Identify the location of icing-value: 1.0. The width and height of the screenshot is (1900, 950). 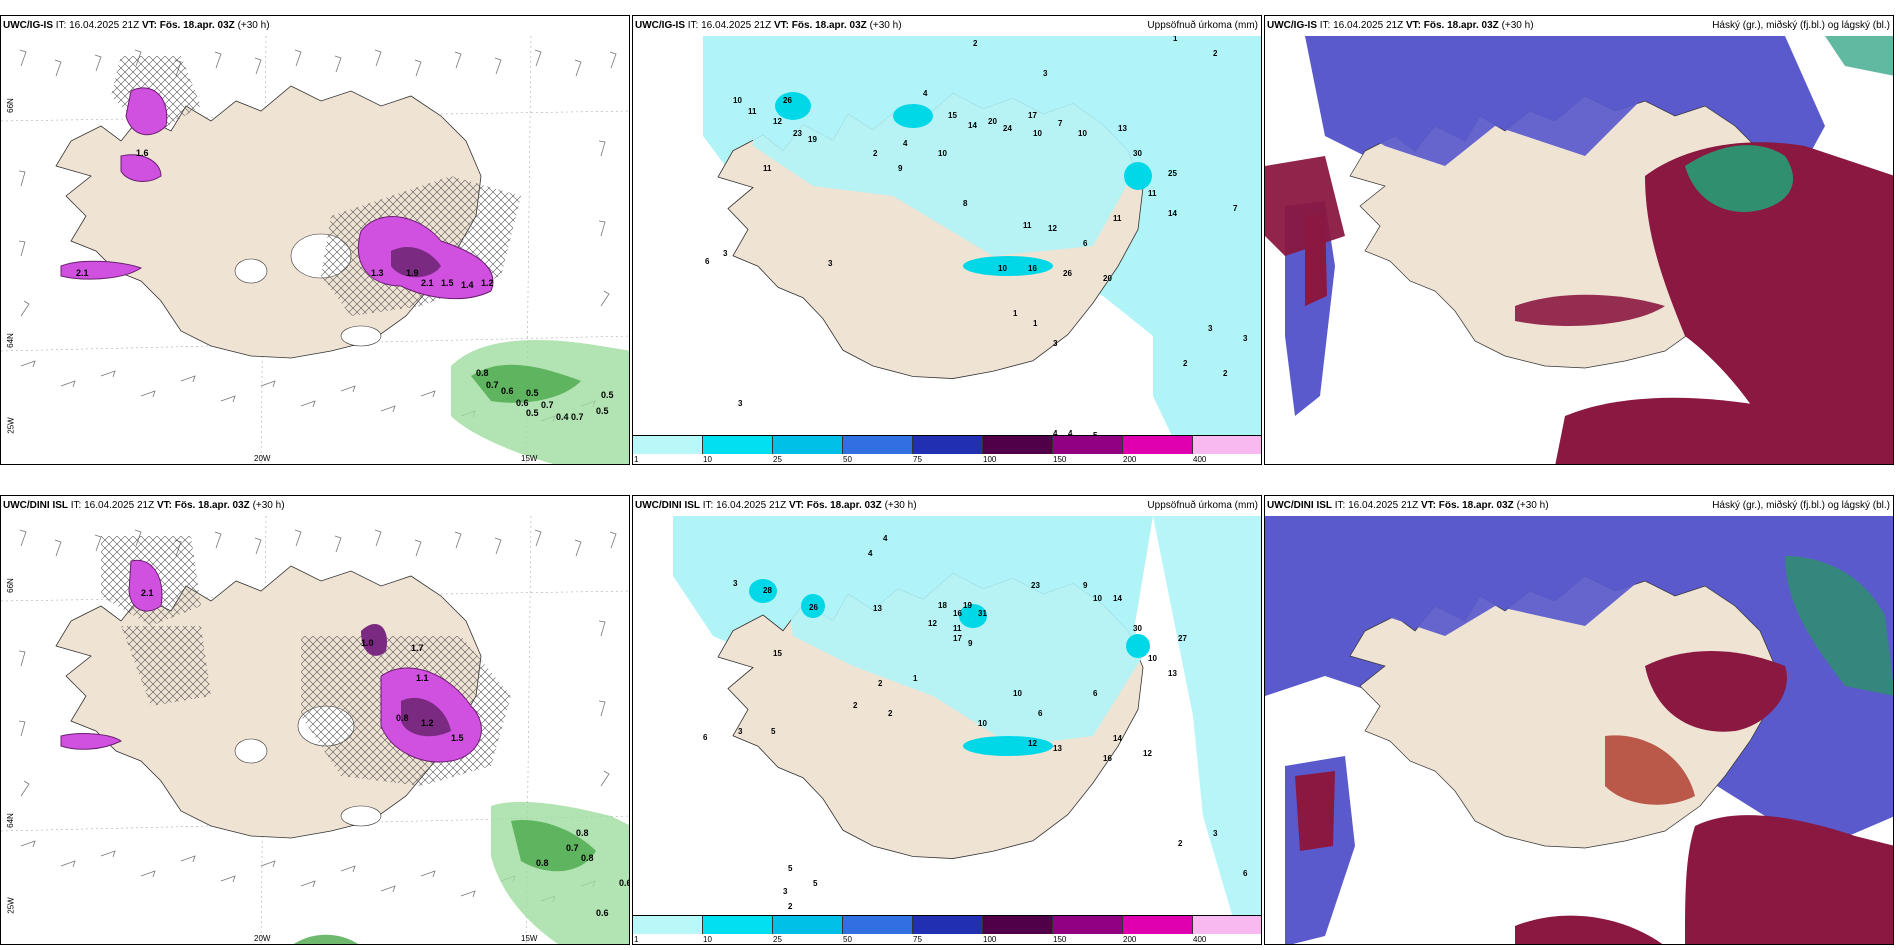
(367, 643).